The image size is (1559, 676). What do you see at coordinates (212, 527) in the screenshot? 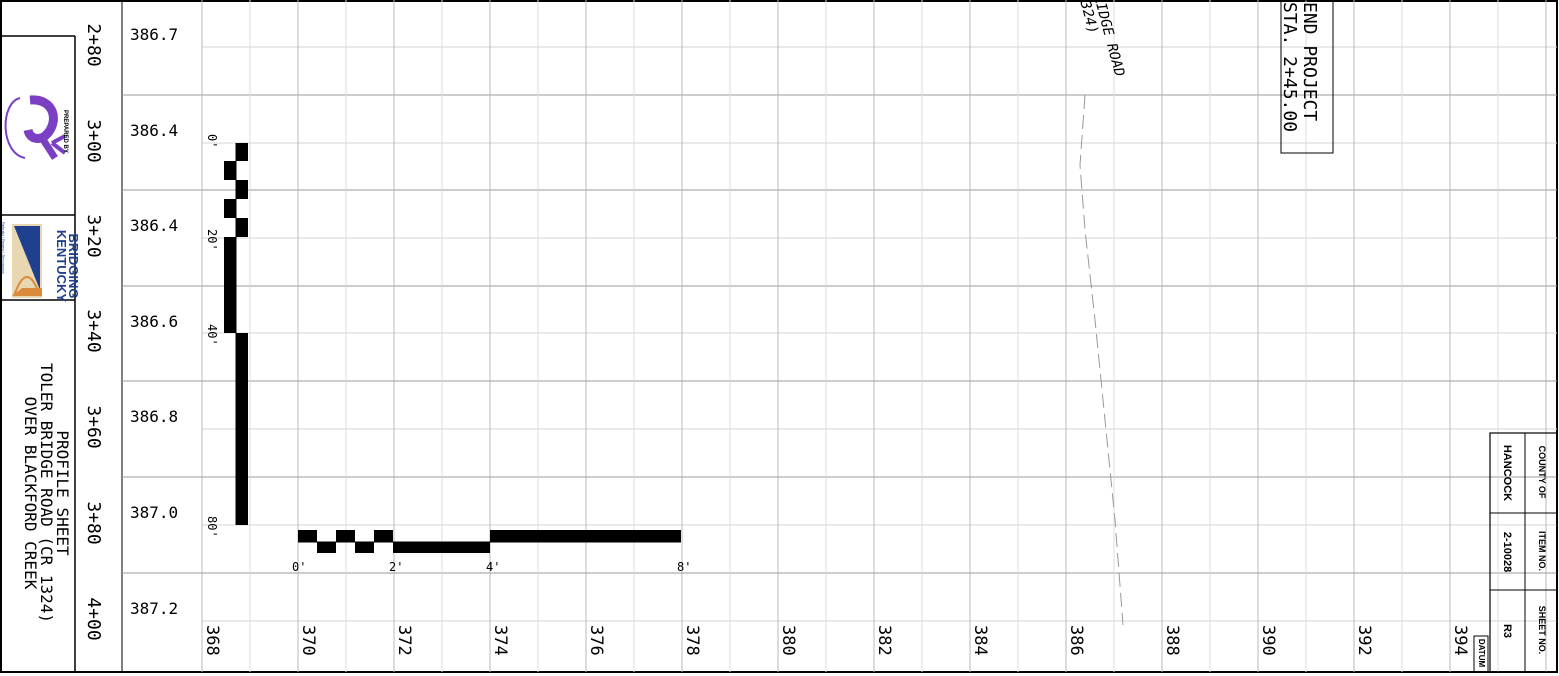
I see `vertical-scale-label: 80'` at bounding box center [212, 527].